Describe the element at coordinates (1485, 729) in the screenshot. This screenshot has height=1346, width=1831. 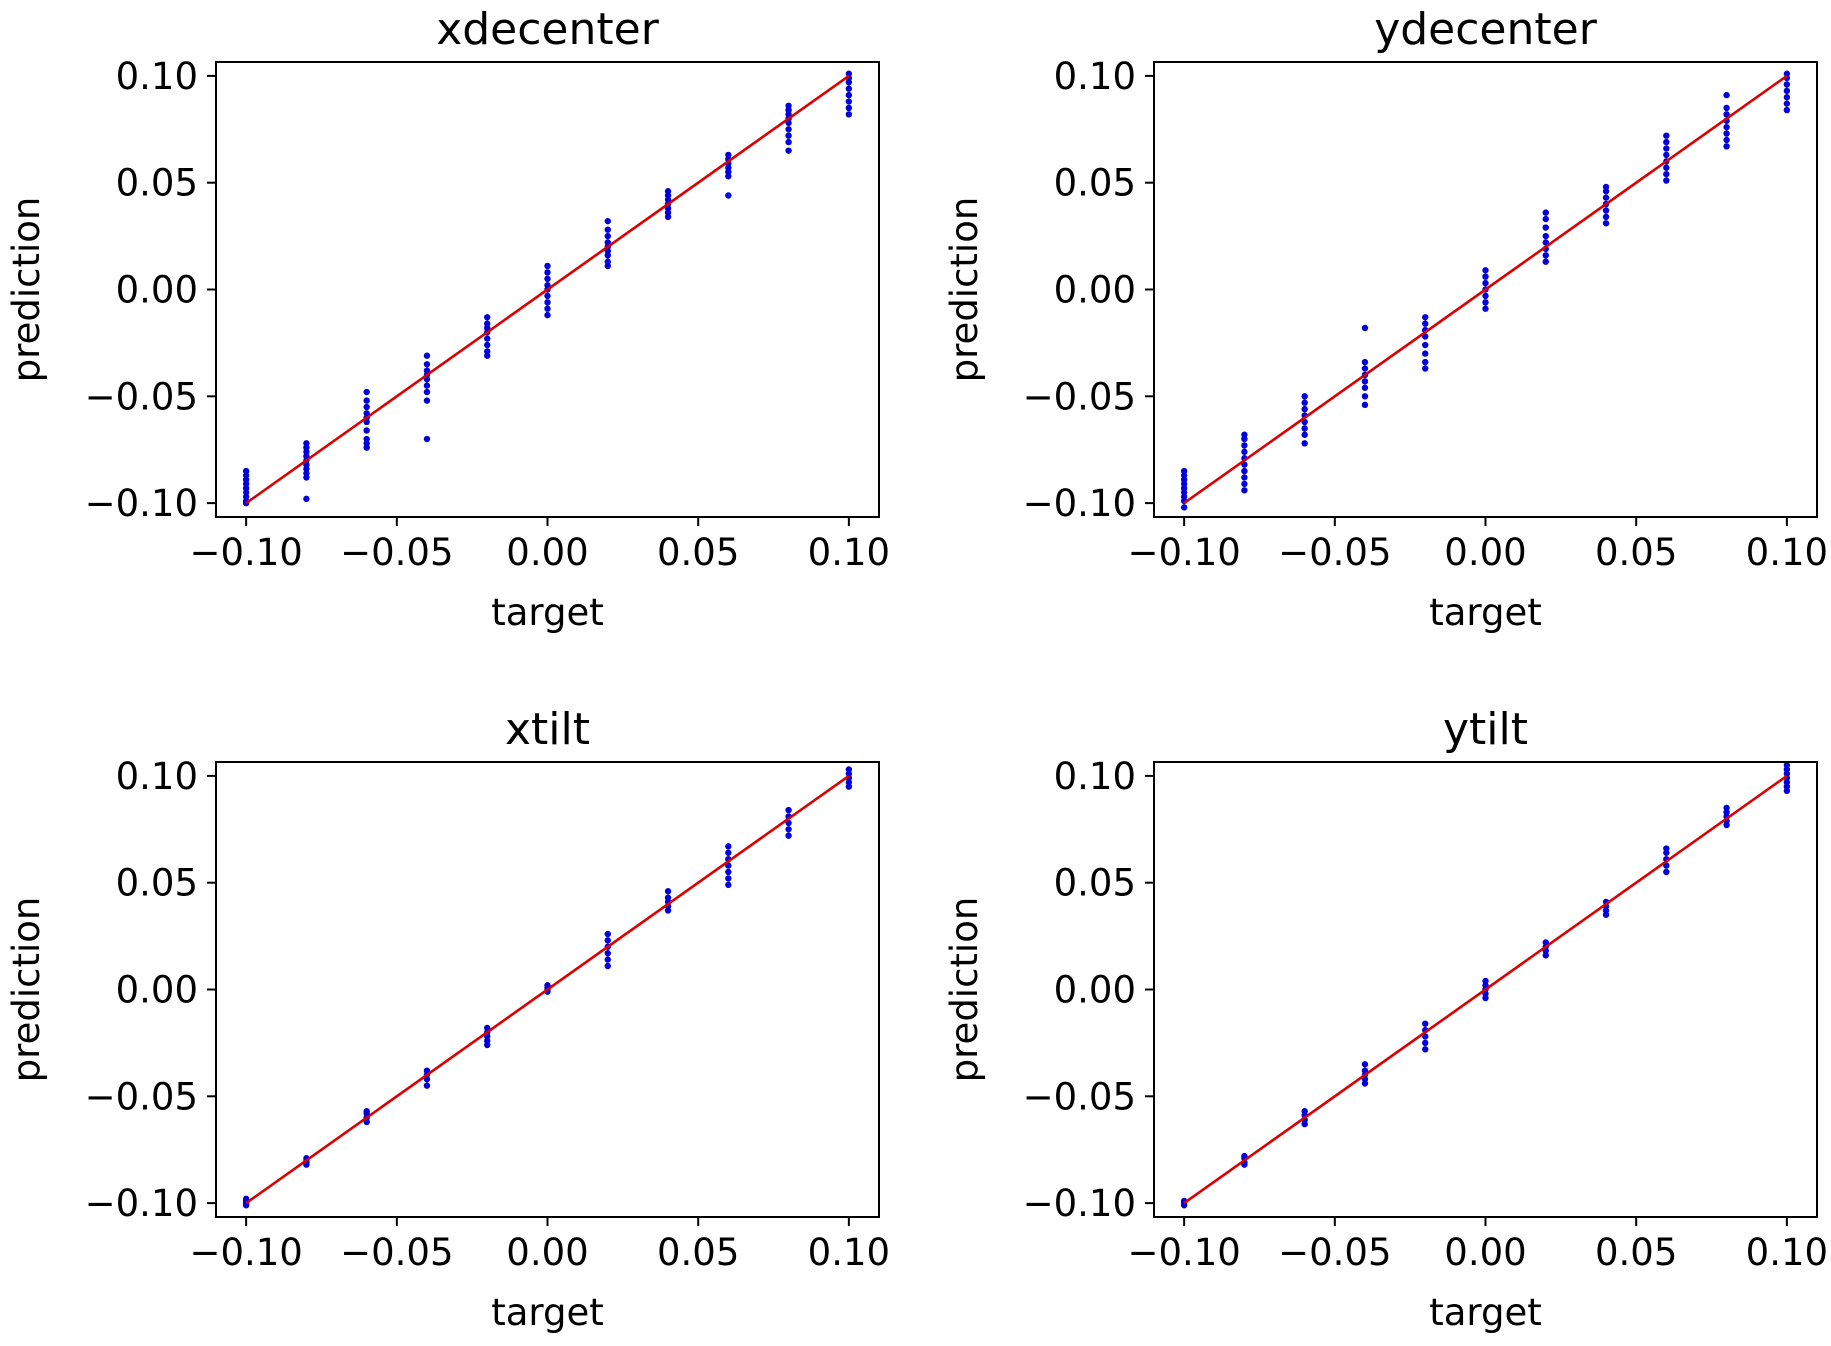
I see `chart-title: ytilt` at that location.